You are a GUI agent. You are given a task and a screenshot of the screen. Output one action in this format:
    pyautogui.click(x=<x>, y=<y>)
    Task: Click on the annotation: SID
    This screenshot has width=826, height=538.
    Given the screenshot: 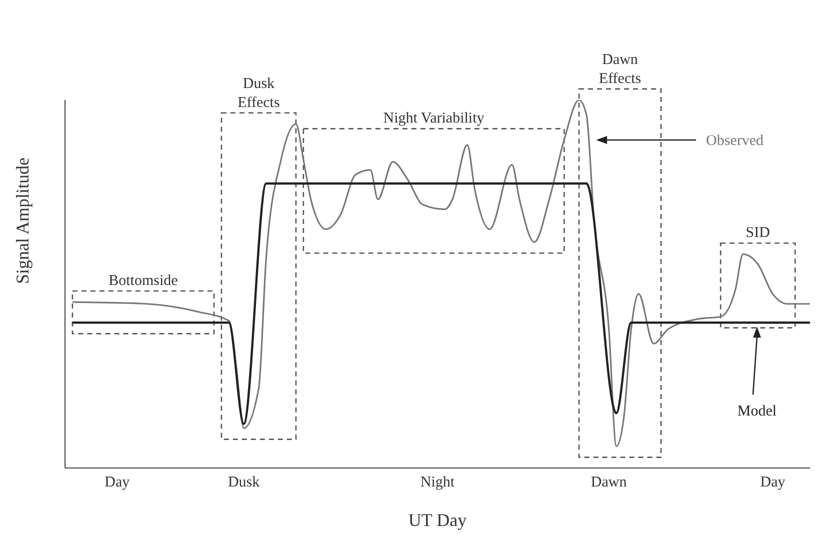 What is the action you would take?
    pyautogui.click(x=758, y=233)
    